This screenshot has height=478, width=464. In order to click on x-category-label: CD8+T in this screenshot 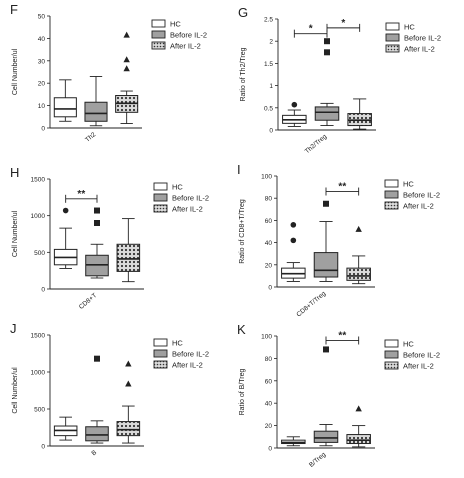, I will do `click(88, 301)`.